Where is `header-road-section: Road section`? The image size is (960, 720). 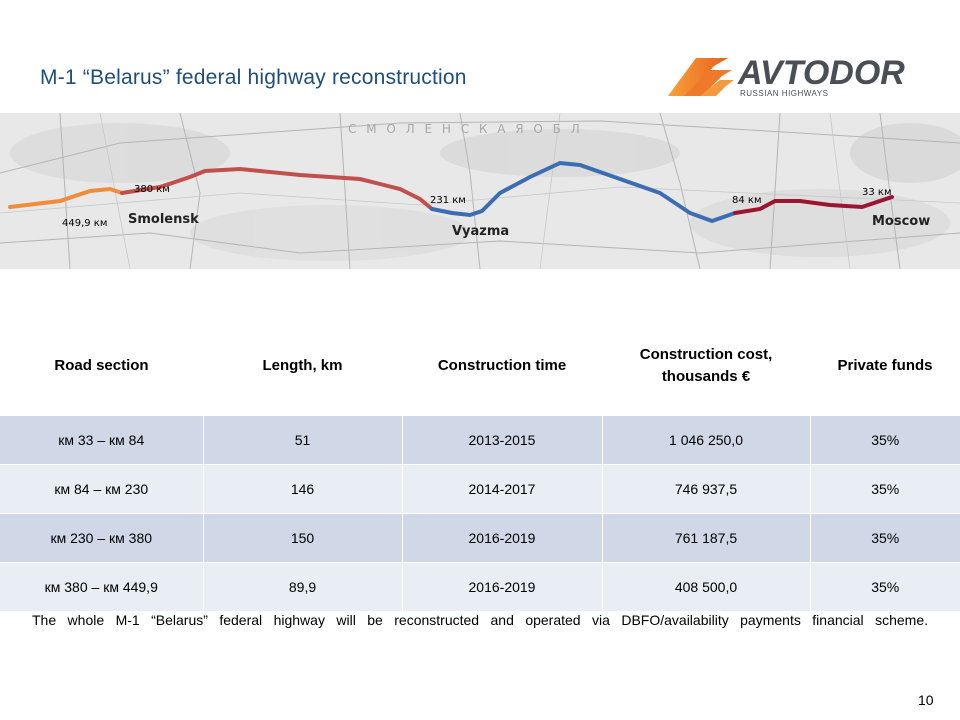 header-road-section: Road section is located at coordinates (101, 367).